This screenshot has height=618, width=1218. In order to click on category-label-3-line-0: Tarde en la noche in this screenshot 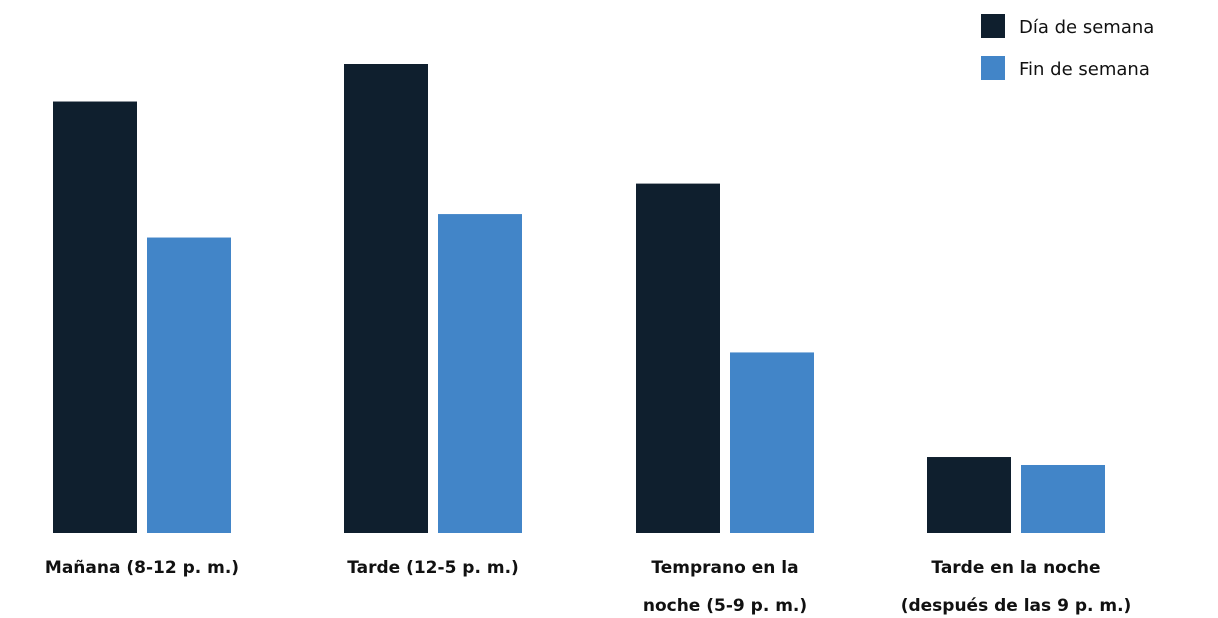, I will do `click(1015, 568)`.